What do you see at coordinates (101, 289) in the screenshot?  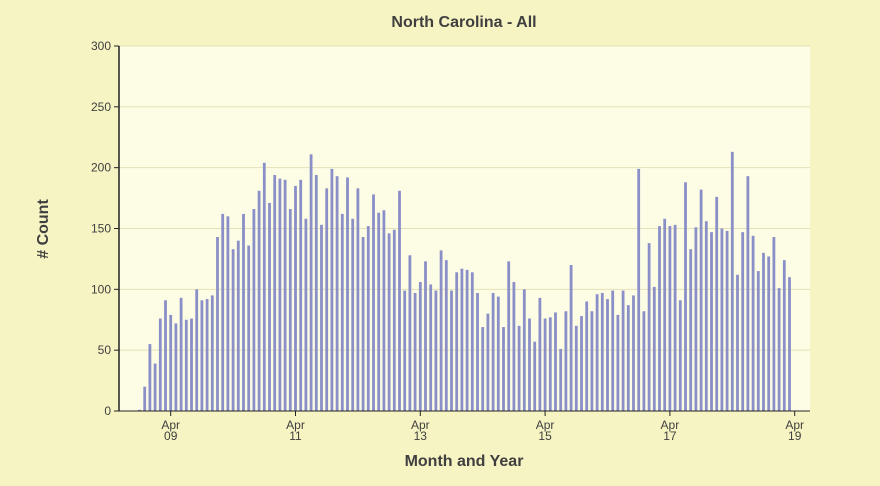 I see `y-tick-label: 100` at bounding box center [101, 289].